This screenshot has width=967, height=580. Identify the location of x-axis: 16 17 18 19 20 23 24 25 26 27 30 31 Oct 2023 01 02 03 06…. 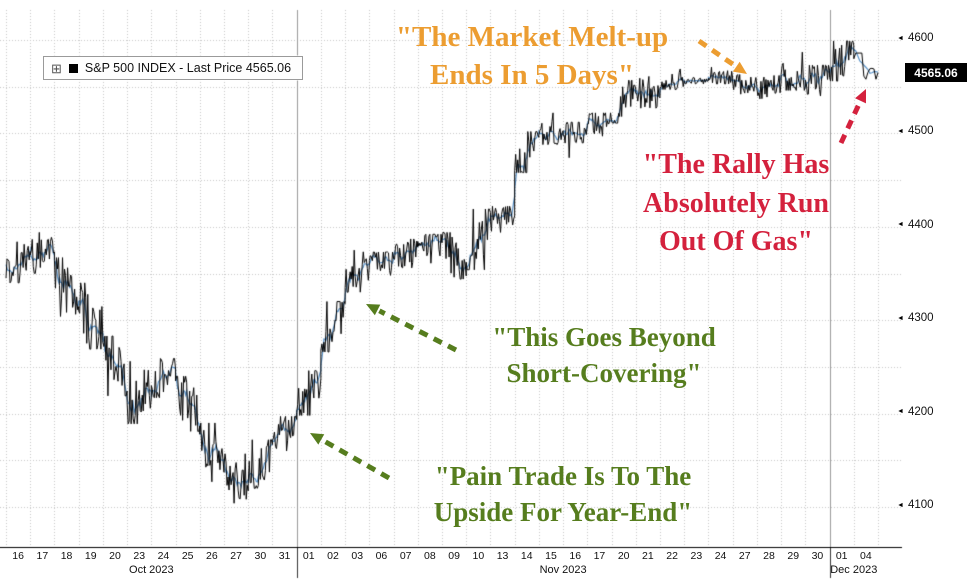
(483, 564).